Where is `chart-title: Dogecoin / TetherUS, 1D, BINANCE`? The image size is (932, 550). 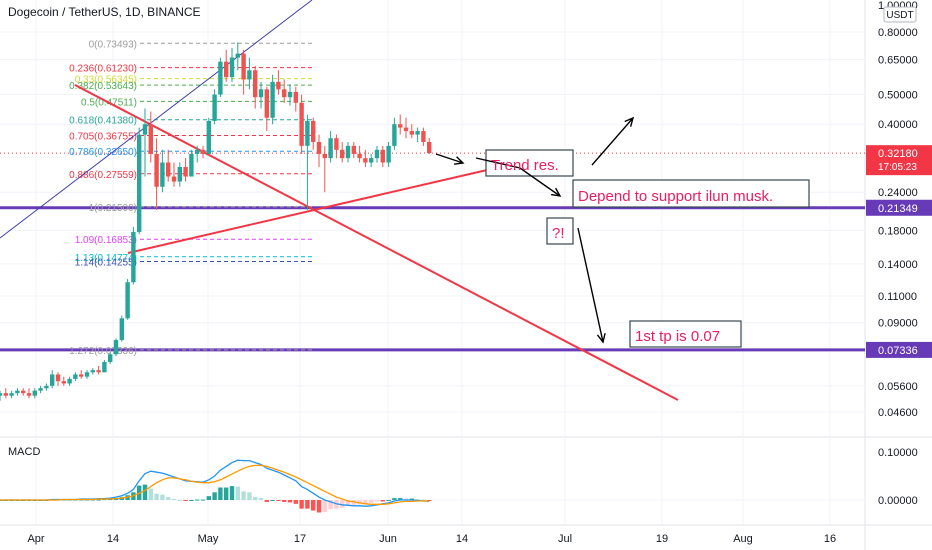 chart-title: Dogecoin / TetherUS, 1D, BINANCE is located at coordinates (104, 12).